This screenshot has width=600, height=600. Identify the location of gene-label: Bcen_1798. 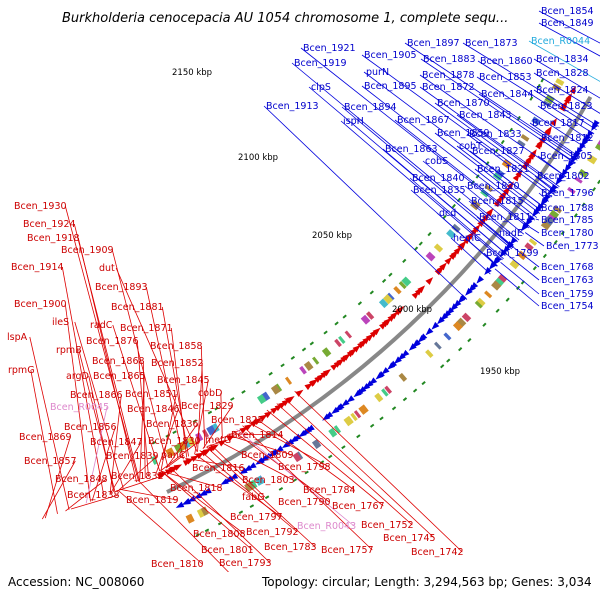
(304, 467).